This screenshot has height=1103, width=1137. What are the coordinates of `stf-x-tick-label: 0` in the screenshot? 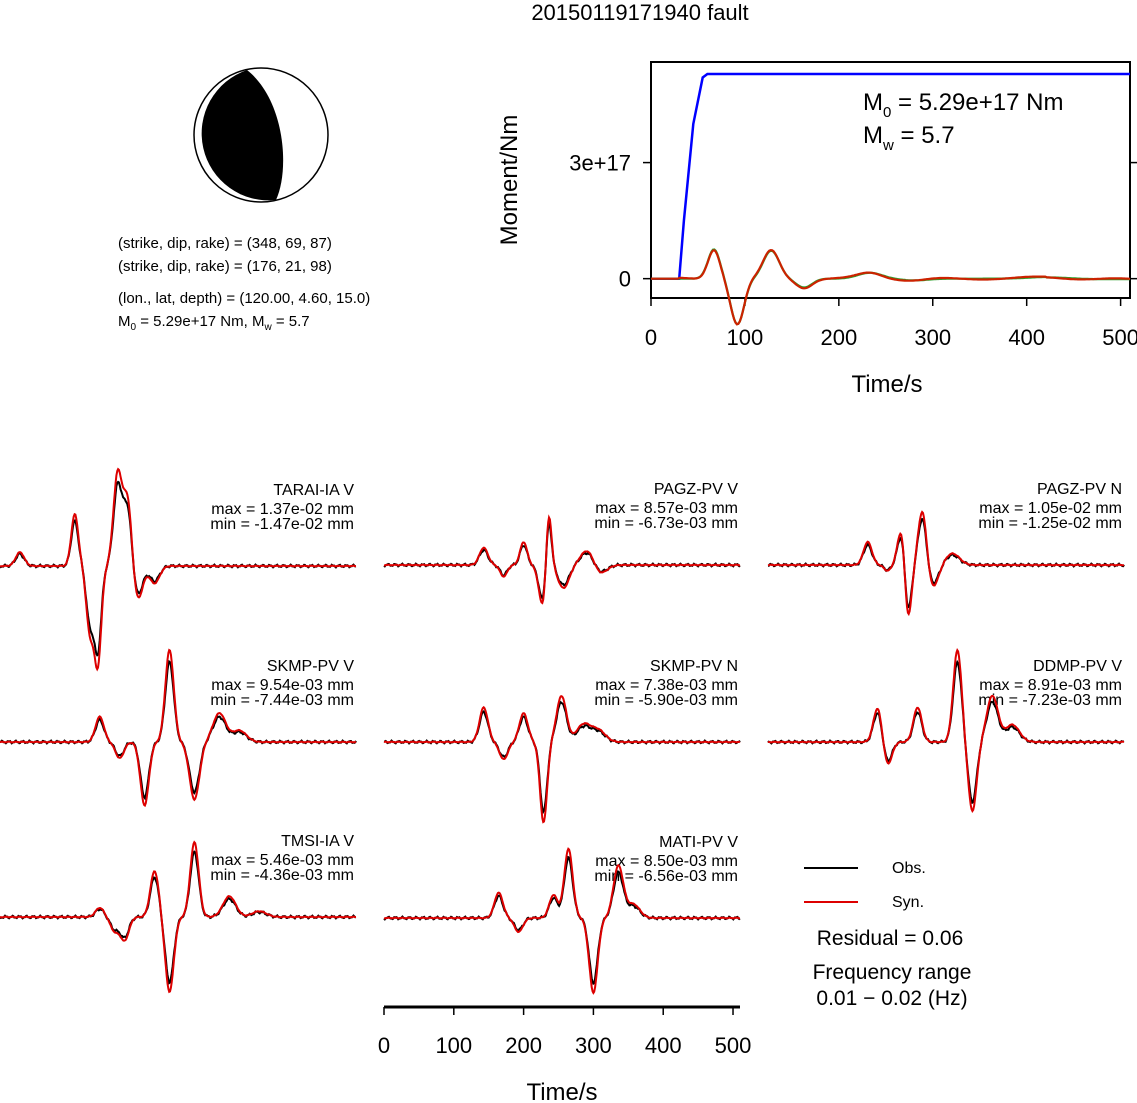 It's located at (651, 337).